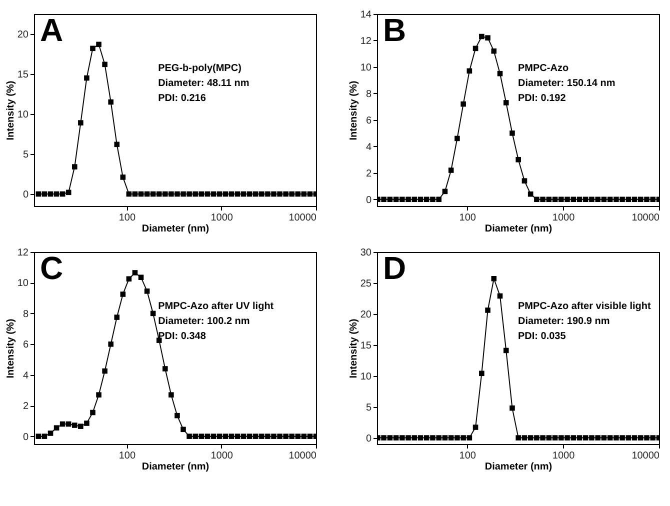 The width and height of the screenshot is (670, 506). Describe the element at coordinates (52, 30) in the screenshot. I see `chart-title: A` at that location.